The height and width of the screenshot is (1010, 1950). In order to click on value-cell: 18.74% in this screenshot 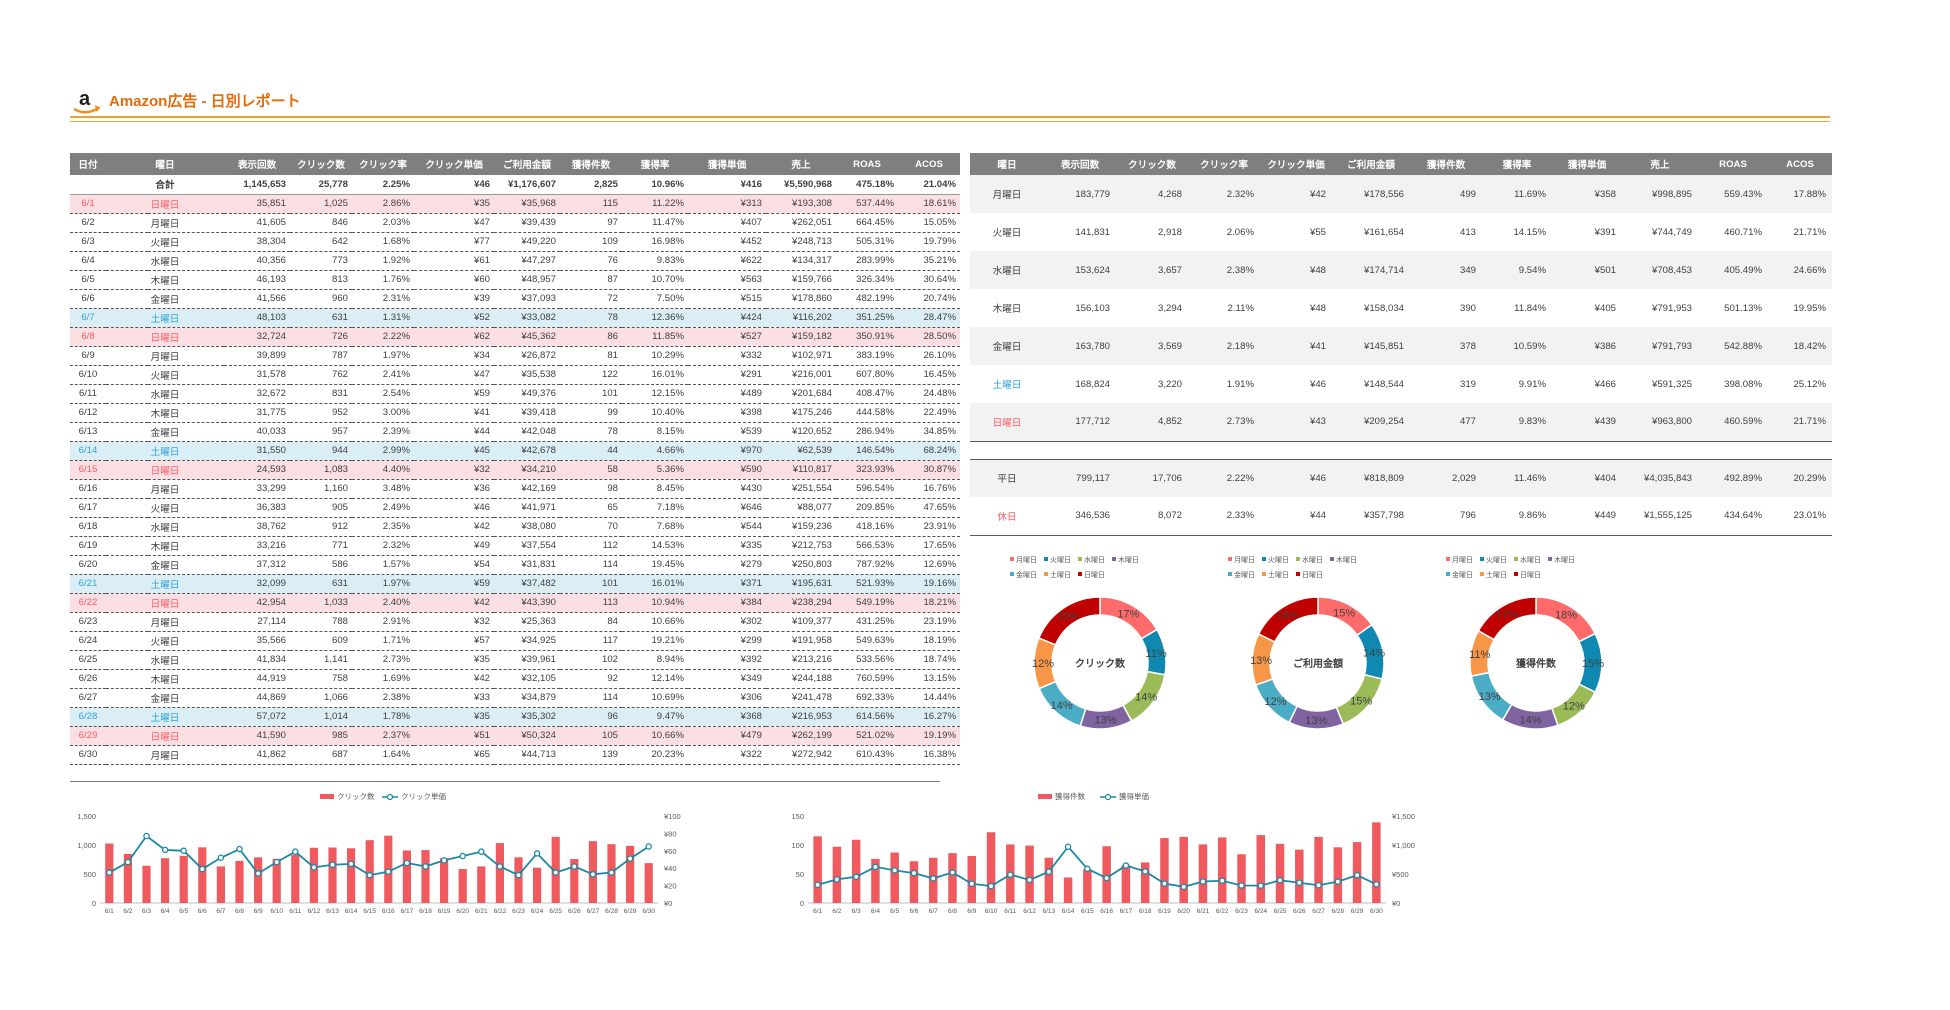, I will do `click(929, 660)`.